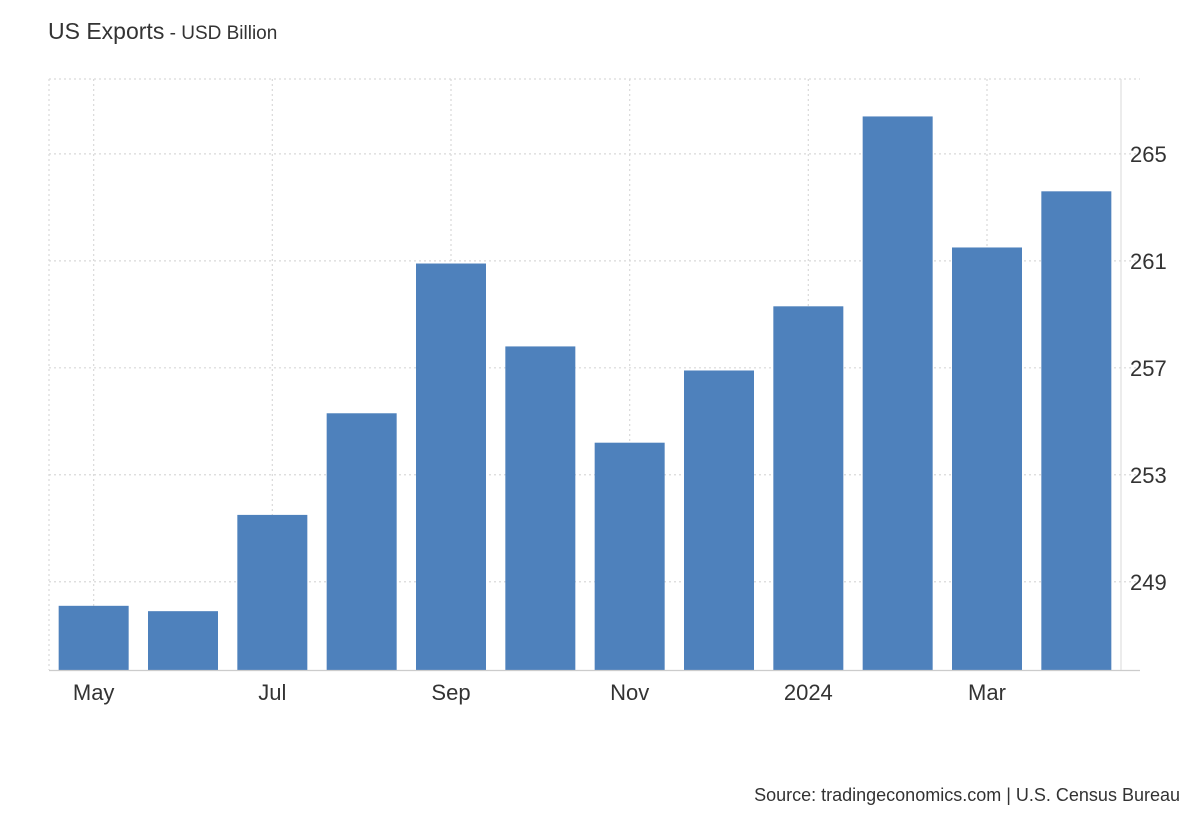 The height and width of the screenshot is (820, 1200). I want to click on y-tick-label: 265, so click(1148, 154).